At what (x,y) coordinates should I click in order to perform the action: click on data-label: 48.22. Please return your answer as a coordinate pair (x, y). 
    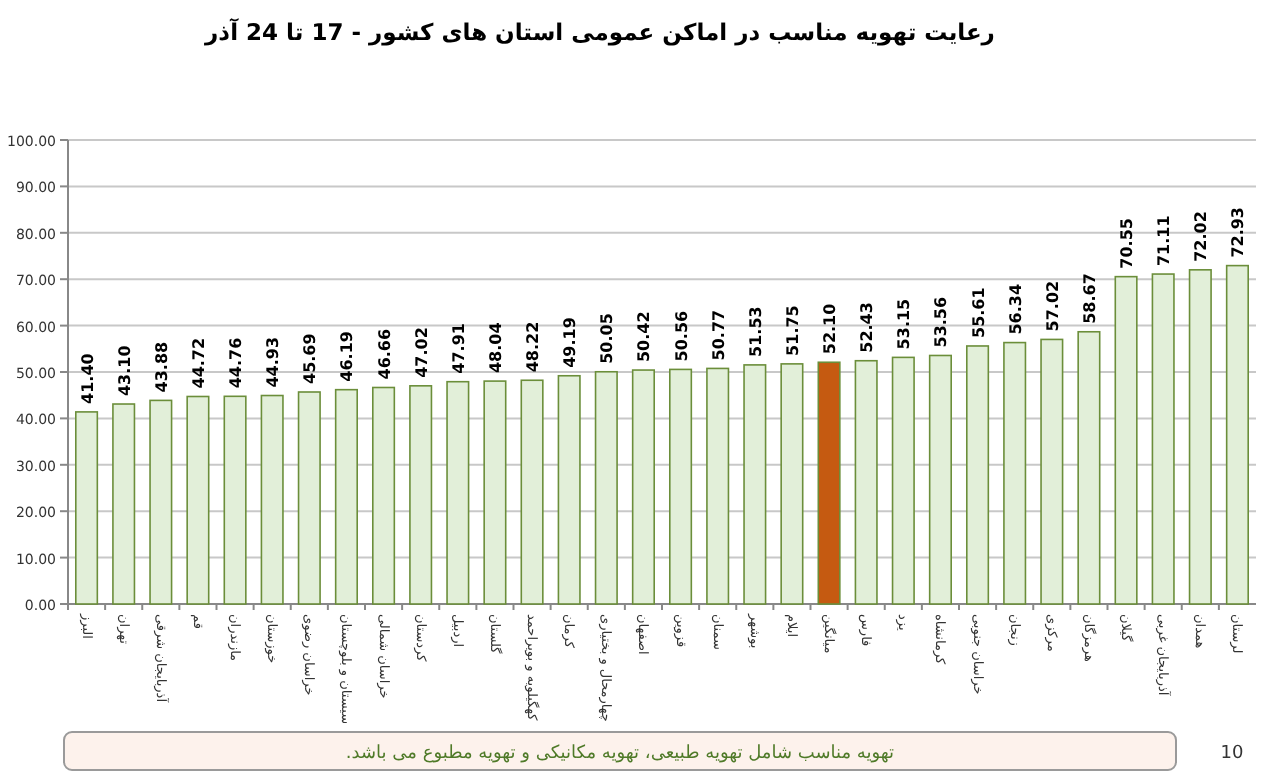
    Looking at the image, I should click on (533, 347).